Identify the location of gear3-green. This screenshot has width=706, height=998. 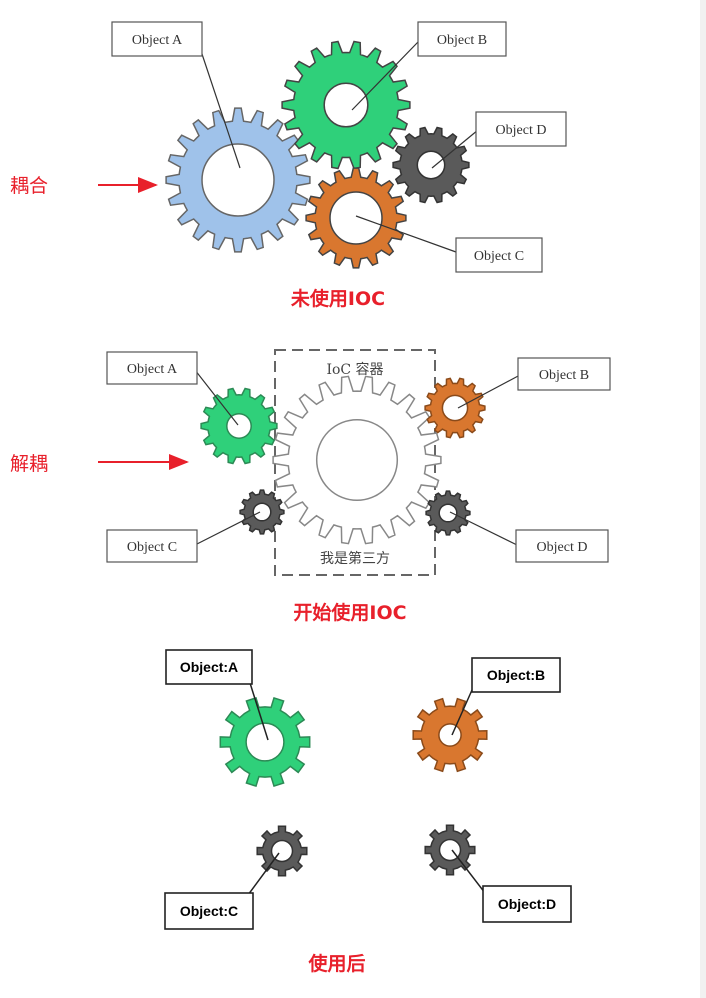
(265, 742).